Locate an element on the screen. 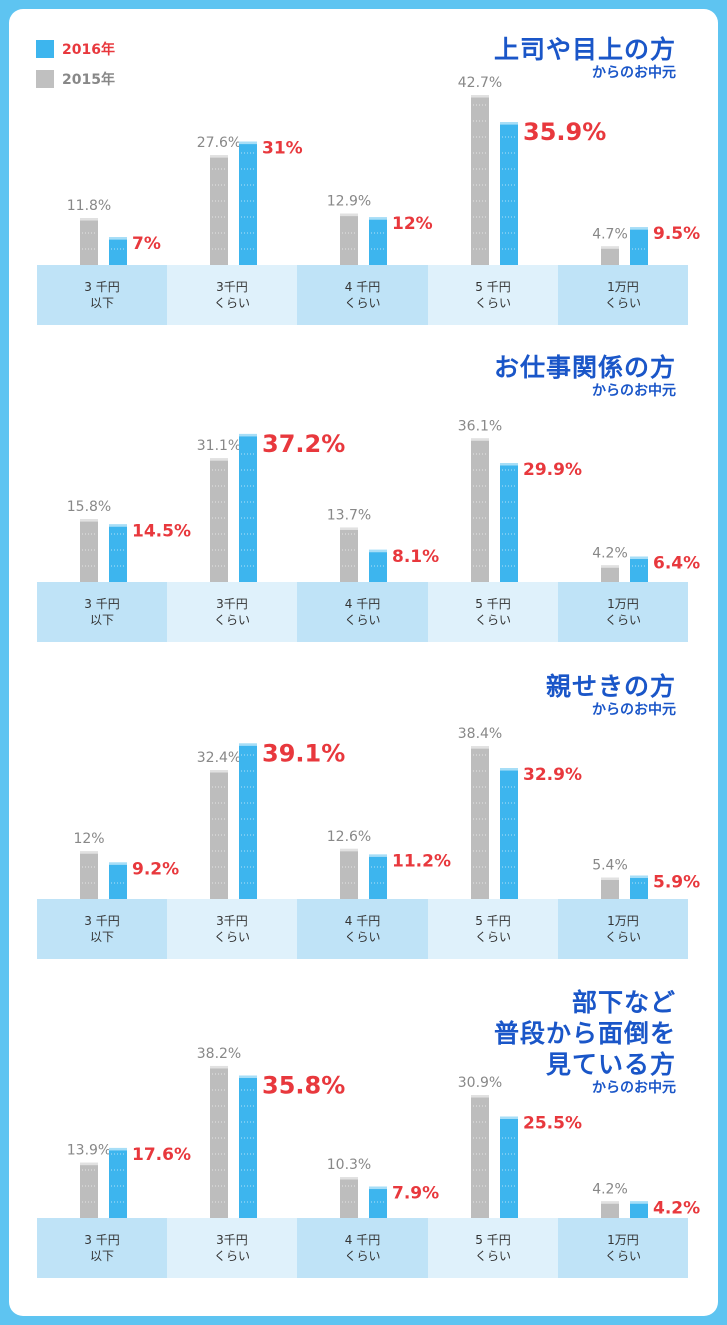  legend-swatch-2015 is located at coordinates (45, 79).